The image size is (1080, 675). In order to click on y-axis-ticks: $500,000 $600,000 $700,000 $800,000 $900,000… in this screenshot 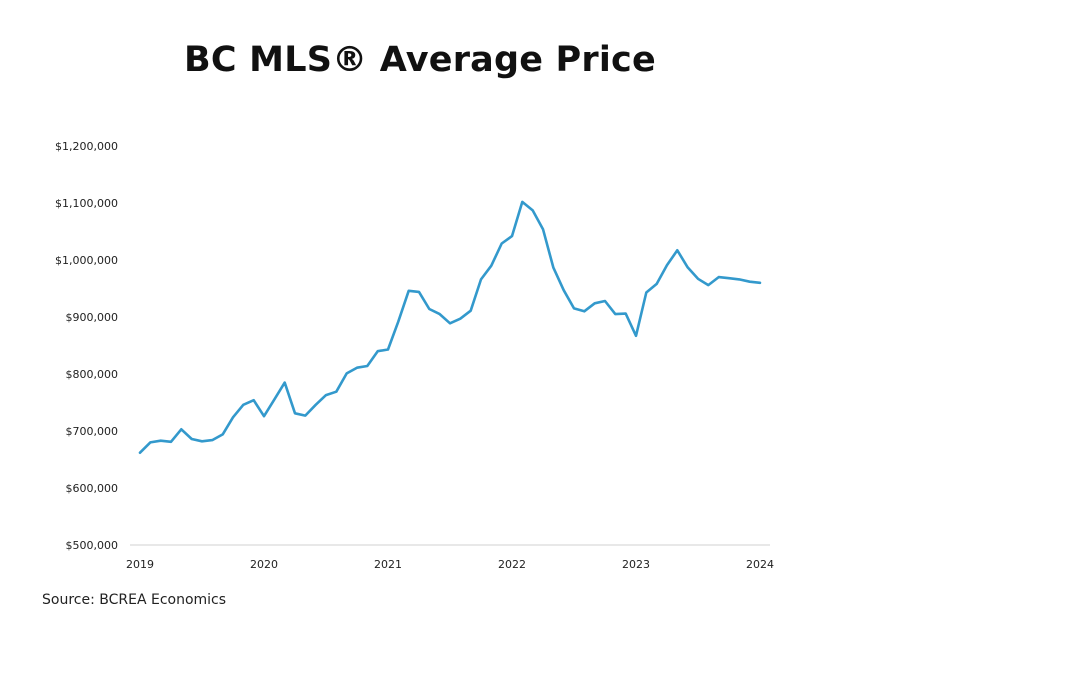, I will do `click(86, 346)`.